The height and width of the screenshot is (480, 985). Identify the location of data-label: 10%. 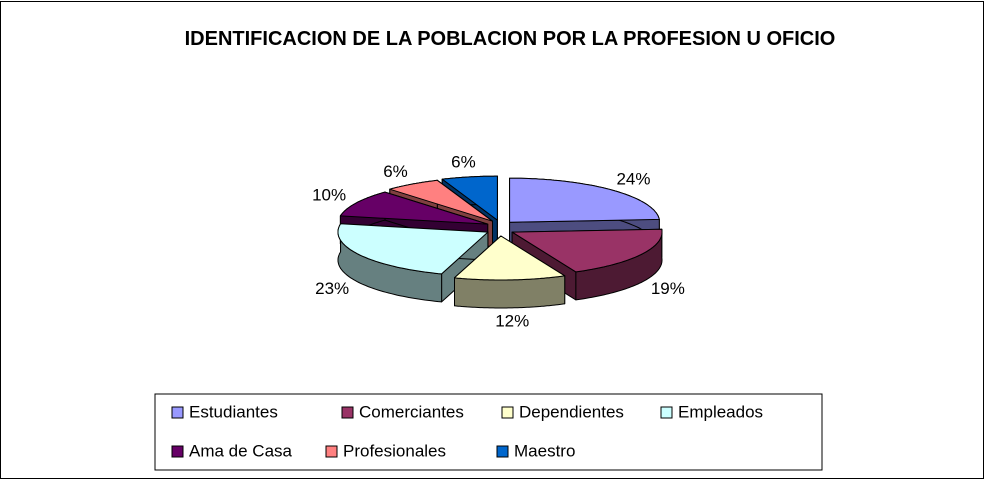
(329, 195).